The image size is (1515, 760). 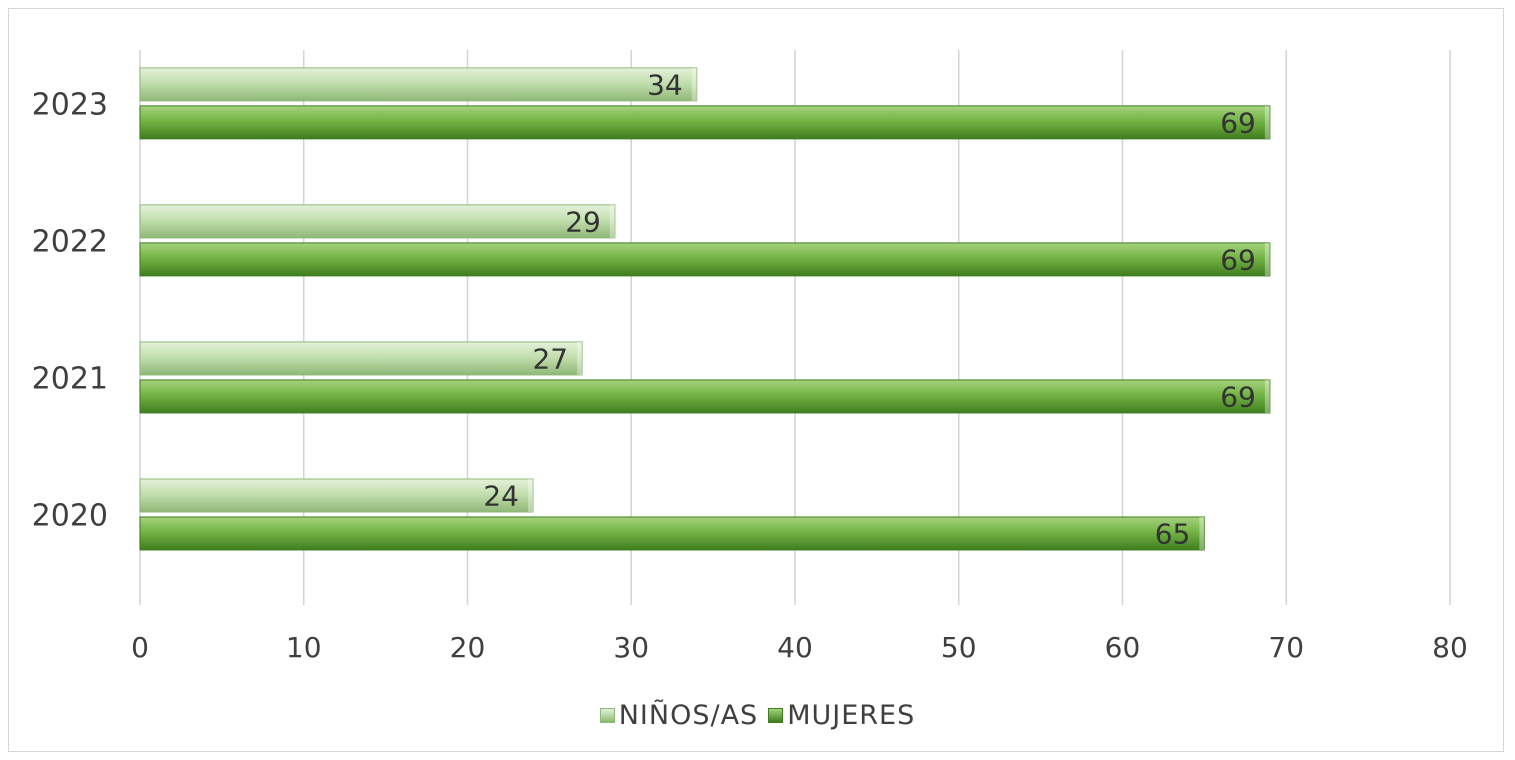 What do you see at coordinates (377, 221) in the screenshot?
I see `bar-ninos-2022` at bounding box center [377, 221].